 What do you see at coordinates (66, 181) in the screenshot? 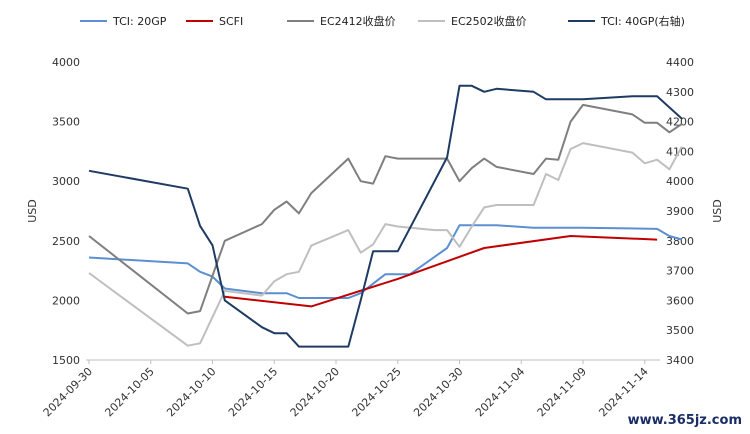
I see `left-tick-label: 3000` at bounding box center [66, 181].